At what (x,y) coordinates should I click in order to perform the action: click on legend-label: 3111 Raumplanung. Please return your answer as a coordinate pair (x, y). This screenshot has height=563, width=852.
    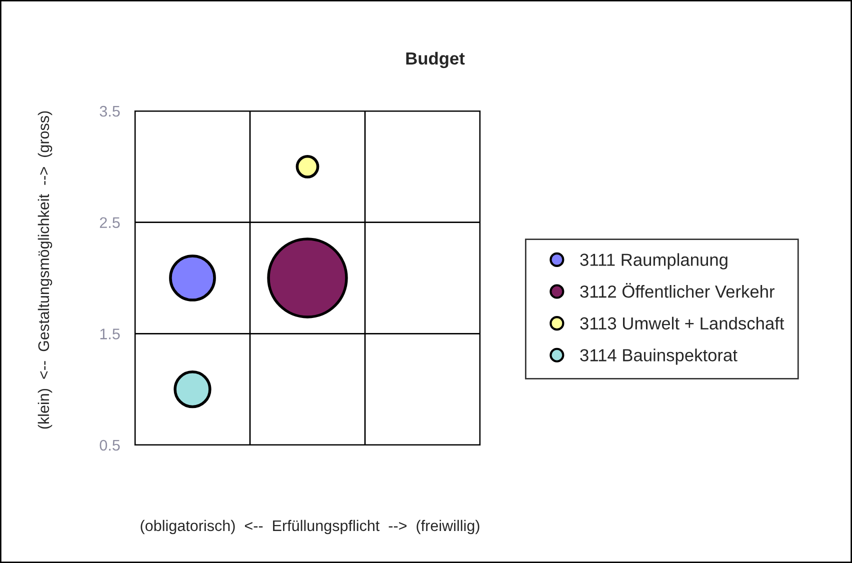
    Looking at the image, I should click on (654, 261).